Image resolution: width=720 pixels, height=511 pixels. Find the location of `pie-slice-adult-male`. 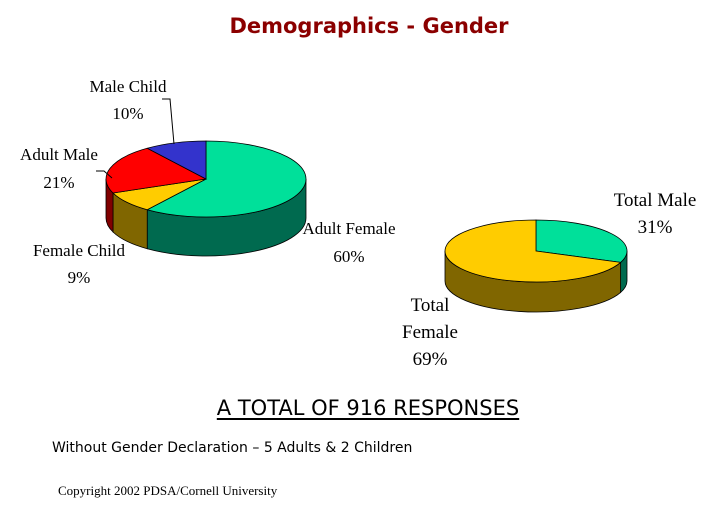

pie-slice-adult-male is located at coordinates (156, 170).